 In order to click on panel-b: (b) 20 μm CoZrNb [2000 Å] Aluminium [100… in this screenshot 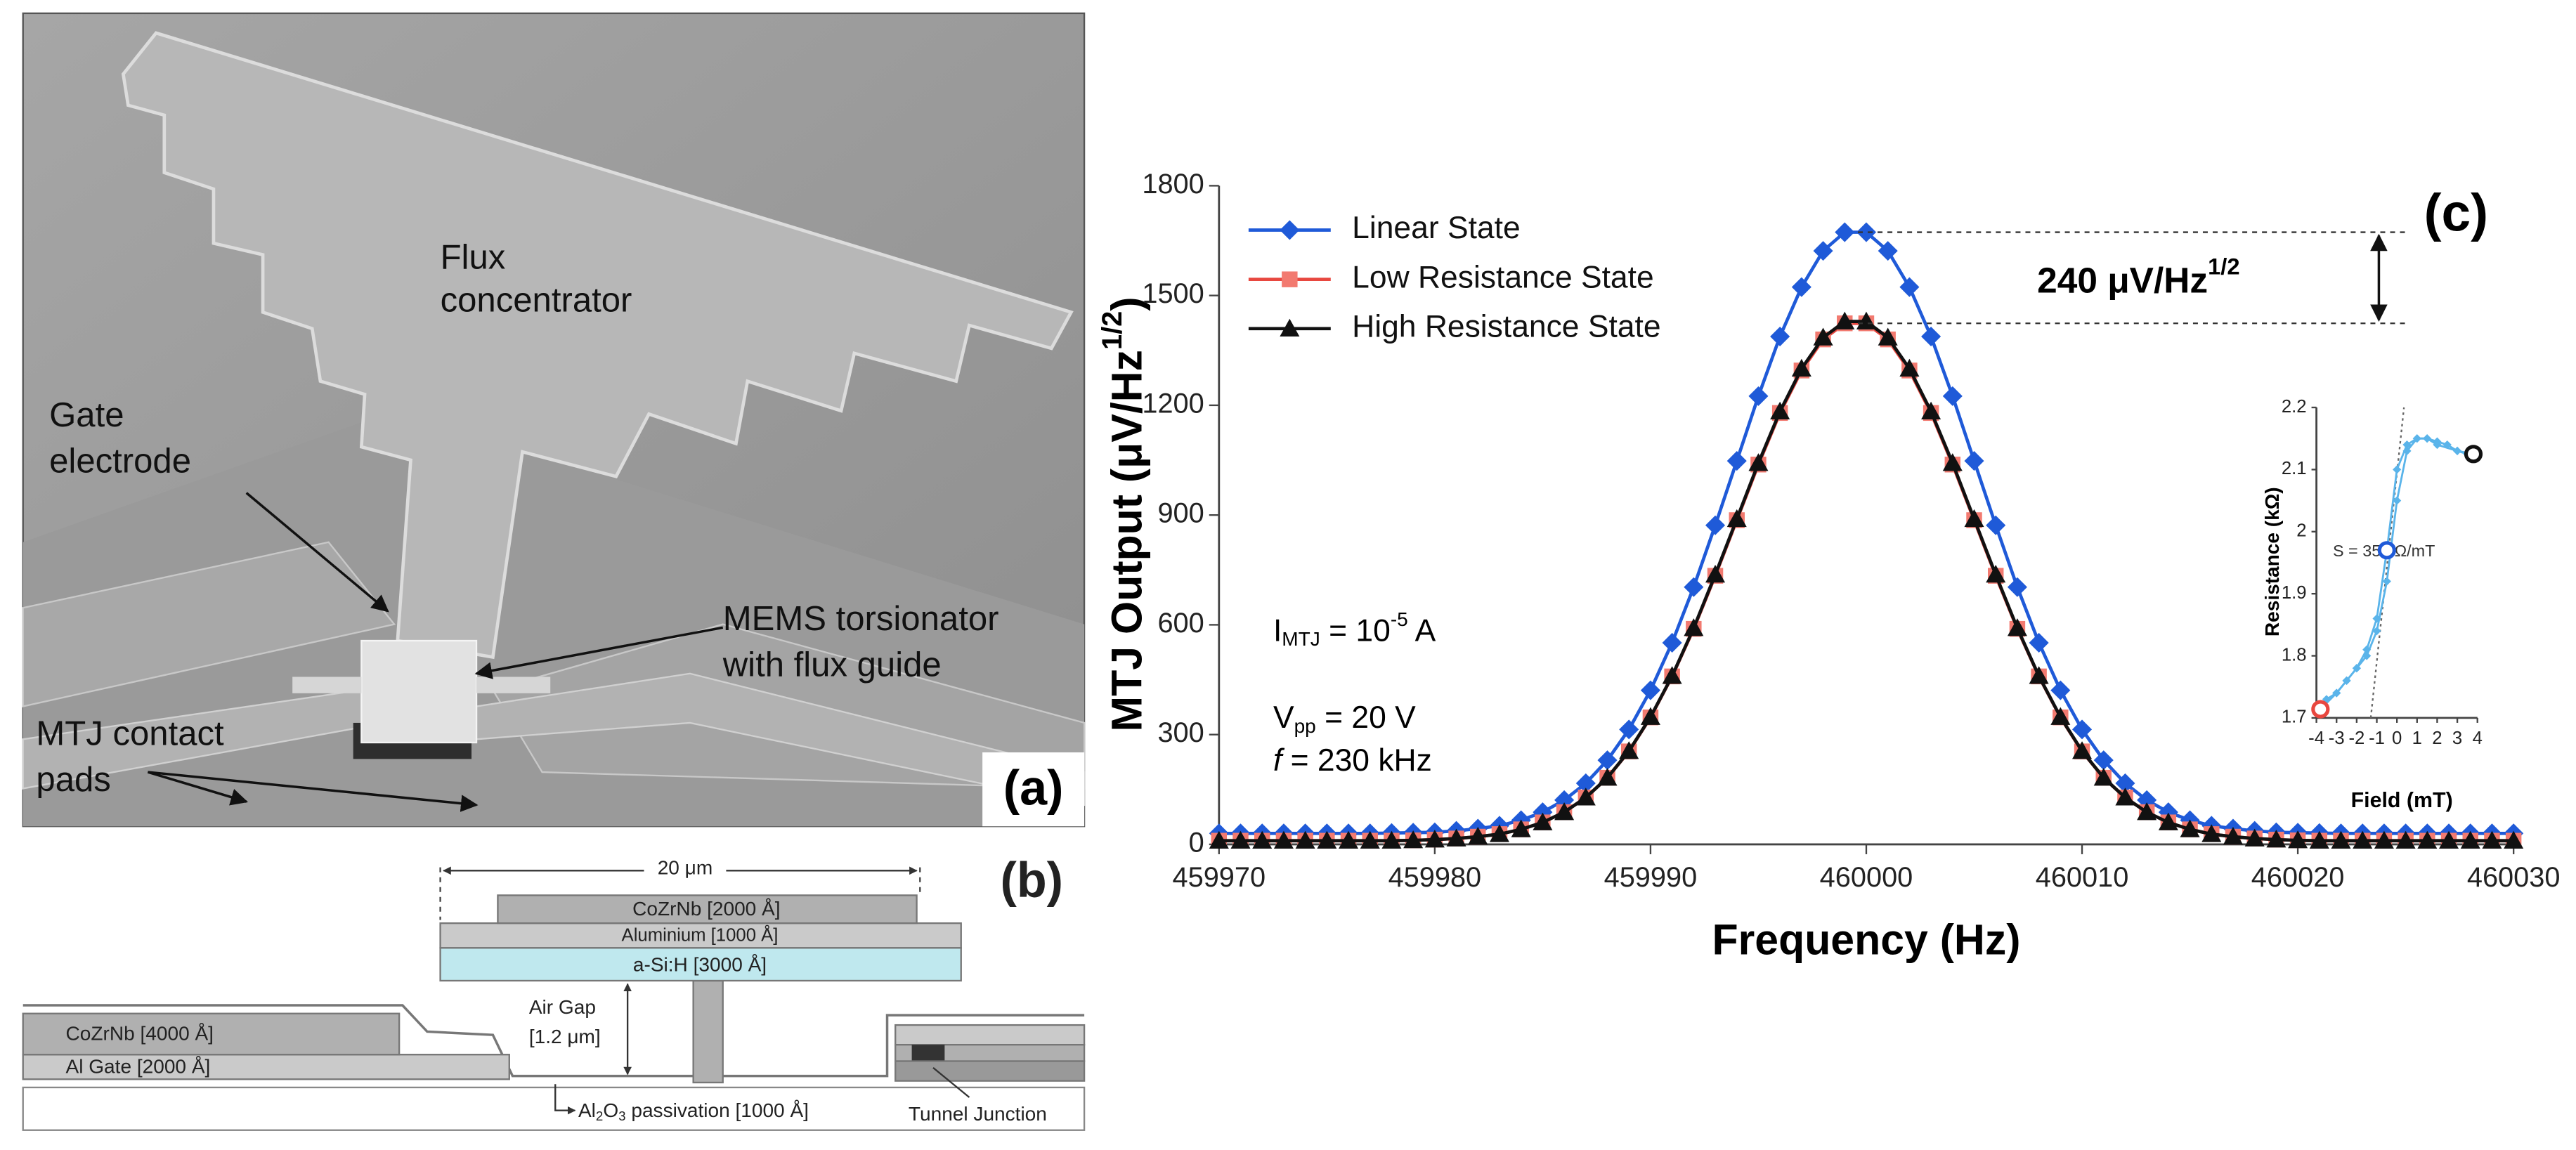, I will do `click(554, 992)`.